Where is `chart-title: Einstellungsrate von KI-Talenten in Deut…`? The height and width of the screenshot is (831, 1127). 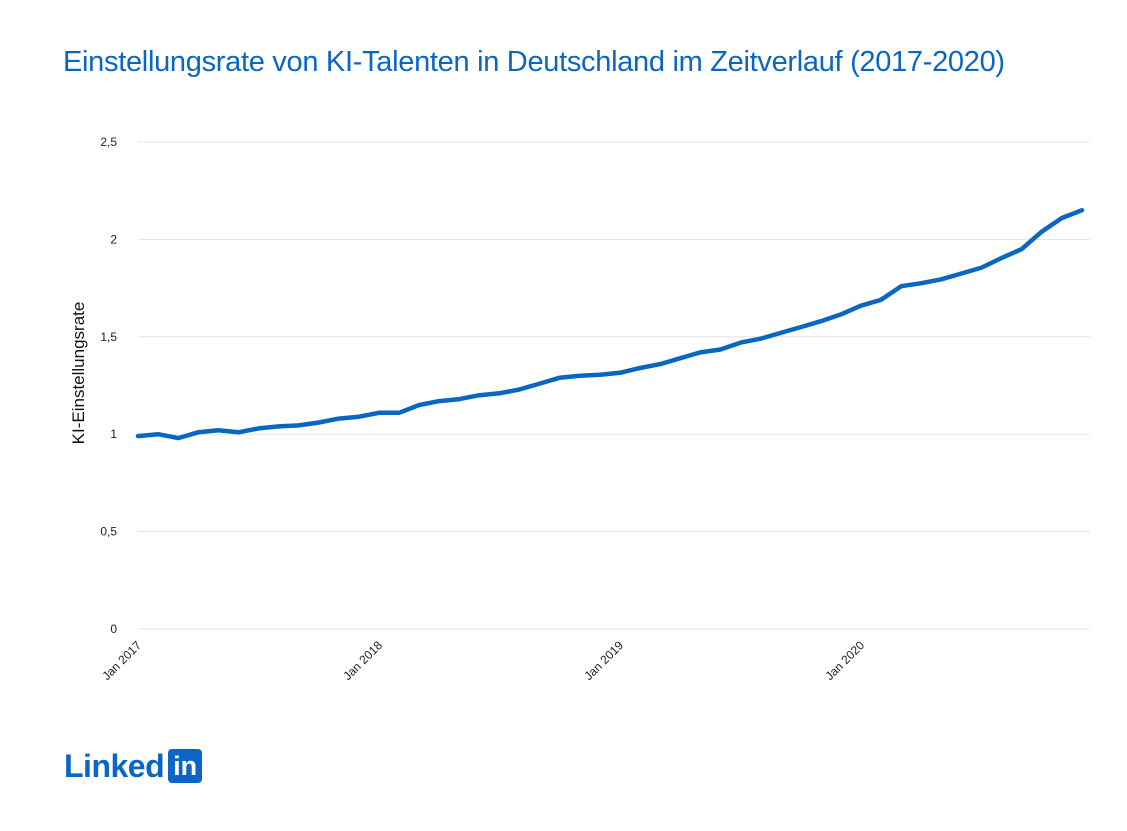 chart-title: Einstellungsrate von KI-Talenten in Deut… is located at coordinates (534, 62).